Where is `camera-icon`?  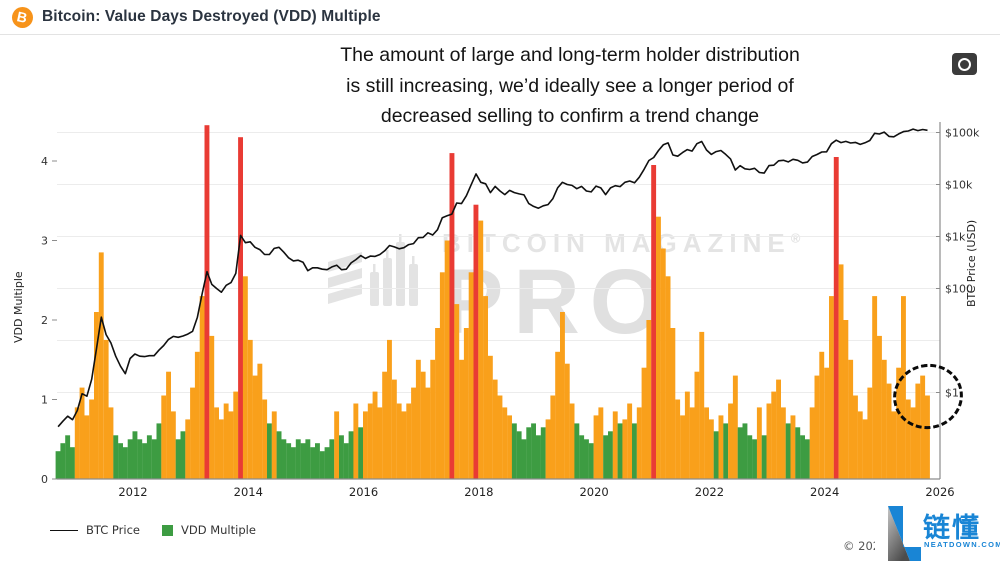 camera-icon is located at coordinates (964, 64).